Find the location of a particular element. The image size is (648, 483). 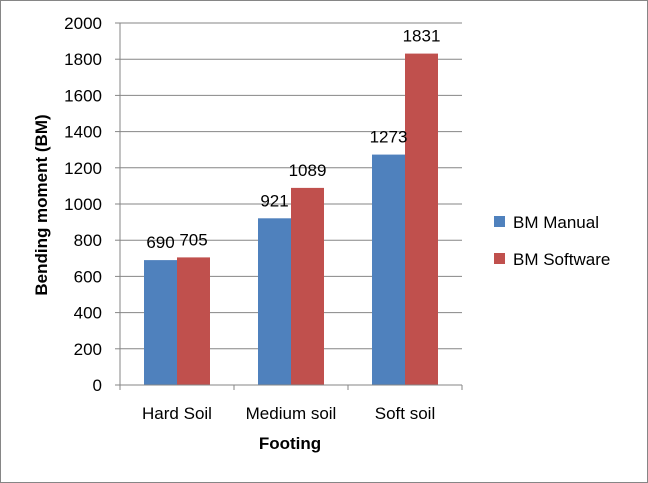

legend-swatch-bm-manual is located at coordinates (499, 221).